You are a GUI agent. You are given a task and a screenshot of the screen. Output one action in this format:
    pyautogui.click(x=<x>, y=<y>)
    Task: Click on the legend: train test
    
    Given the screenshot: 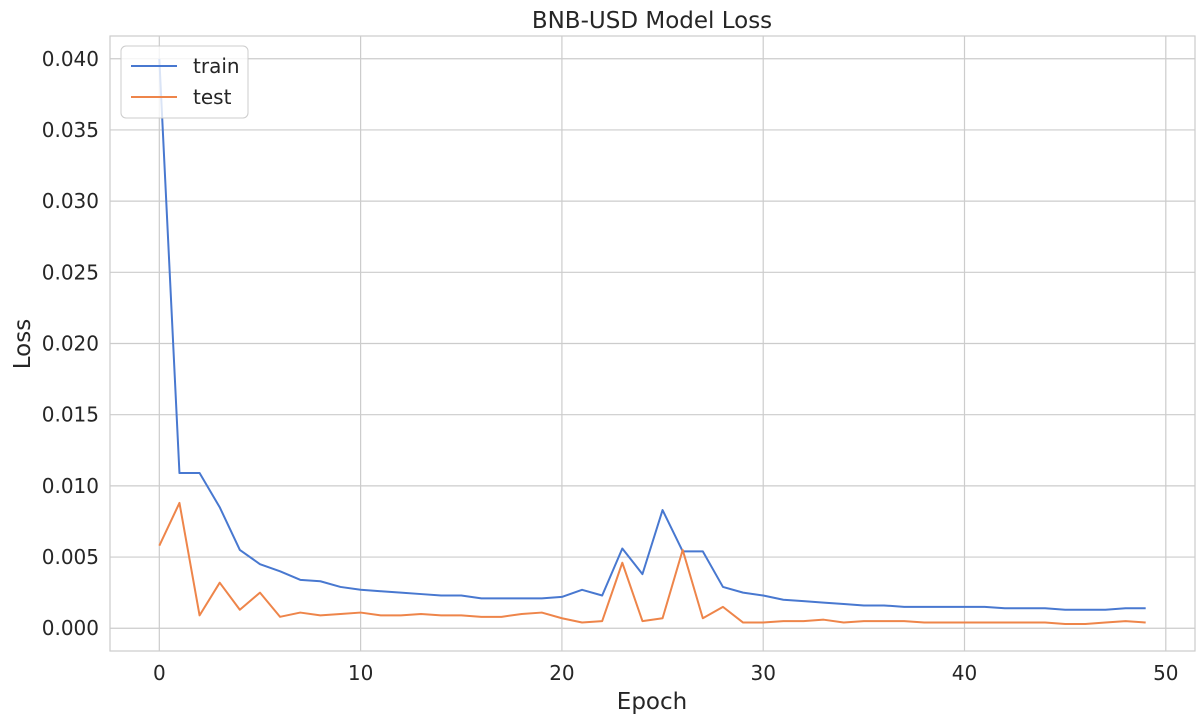 What is the action you would take?
    pyautogui.click(x=184, y=82)
    